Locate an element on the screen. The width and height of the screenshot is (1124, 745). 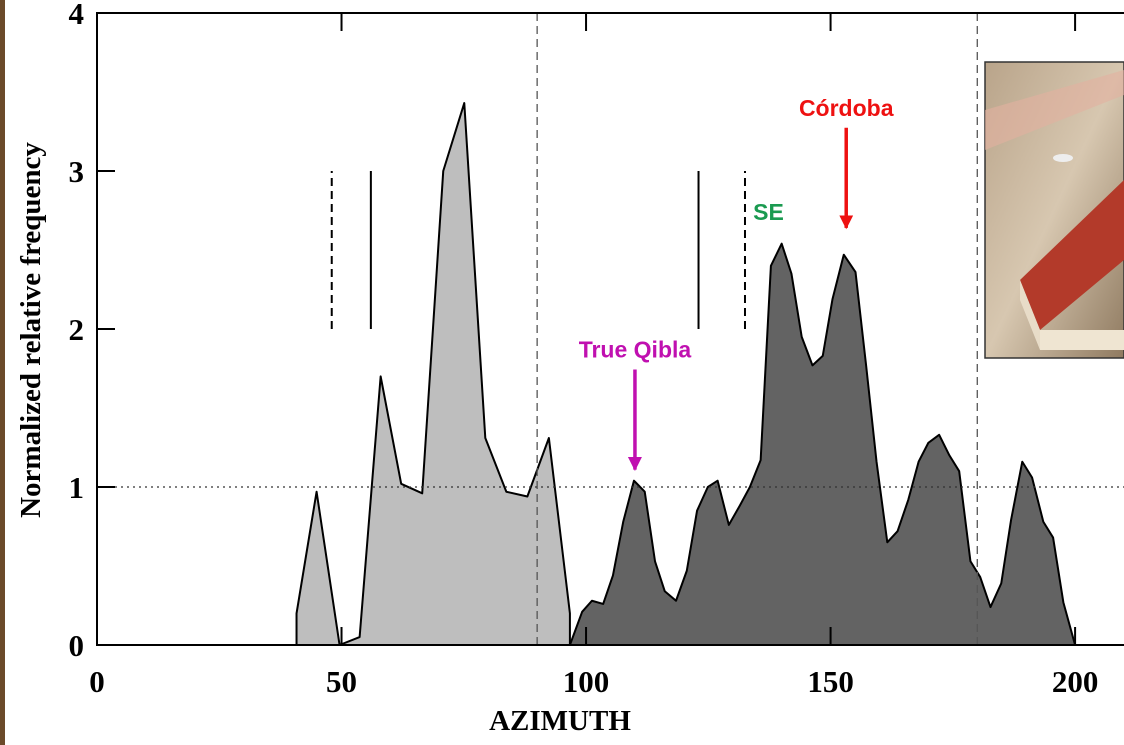
x-tick-label: 150 is located at coordinates (830, 681).